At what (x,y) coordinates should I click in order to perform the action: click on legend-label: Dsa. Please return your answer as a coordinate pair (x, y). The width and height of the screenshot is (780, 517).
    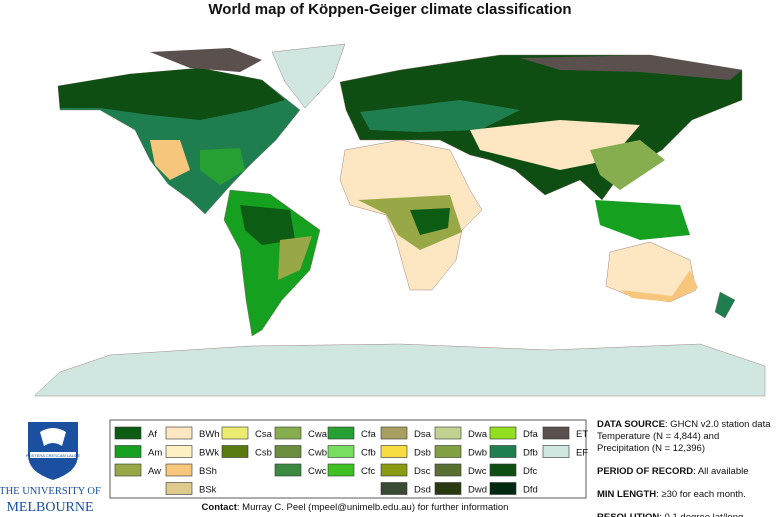
    Looking at the image, I should click on (423, 434).